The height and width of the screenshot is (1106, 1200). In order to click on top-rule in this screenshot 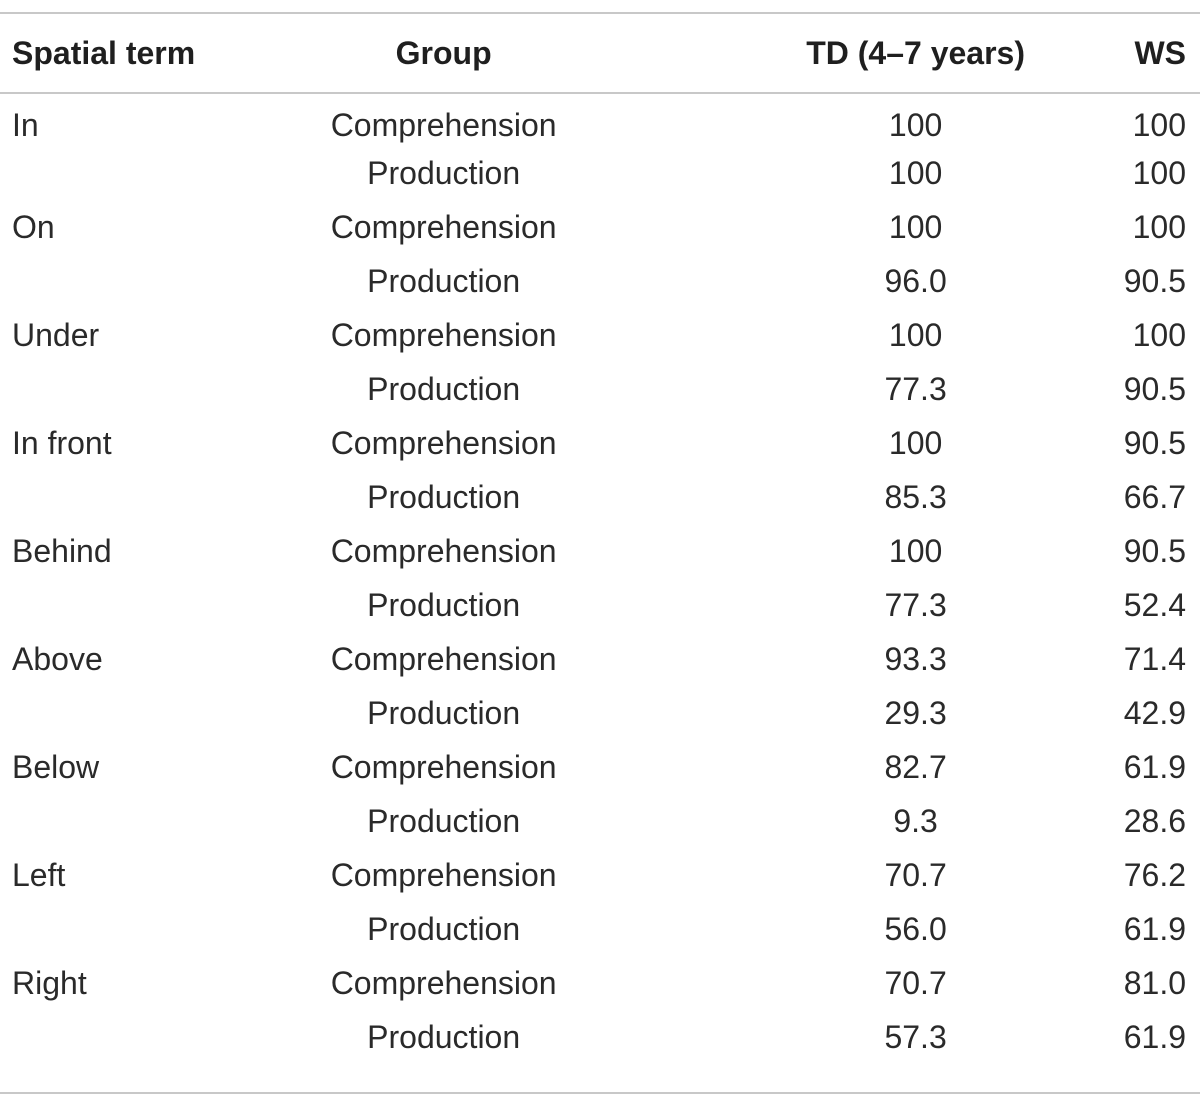, I will do `click(600, 13)`.